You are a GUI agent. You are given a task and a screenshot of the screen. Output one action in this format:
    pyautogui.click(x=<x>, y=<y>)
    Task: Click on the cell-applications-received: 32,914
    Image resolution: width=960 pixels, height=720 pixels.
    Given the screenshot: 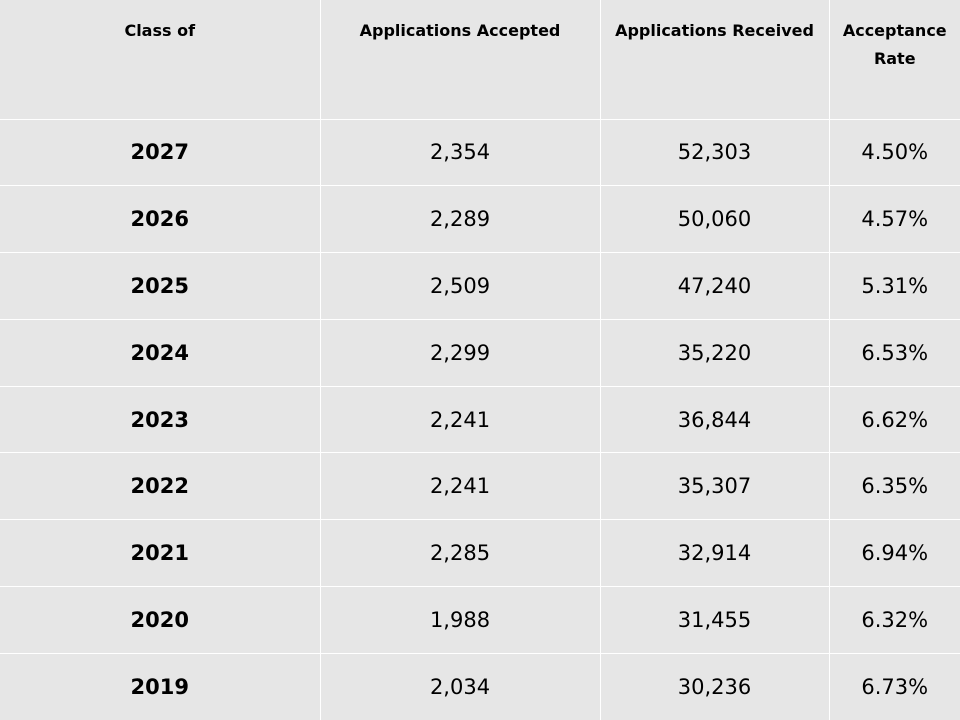 What is the action you would take?
    pyautogui.click(x=714, y=553)
    